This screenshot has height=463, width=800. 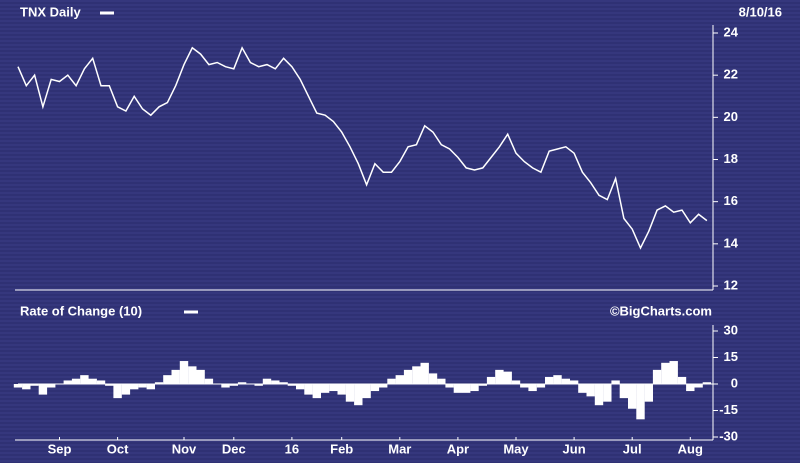 What do you see at coordinates (731, 356) in the screenshot?
I see `y-tick-label: 15` at bounding box center [731, 356].